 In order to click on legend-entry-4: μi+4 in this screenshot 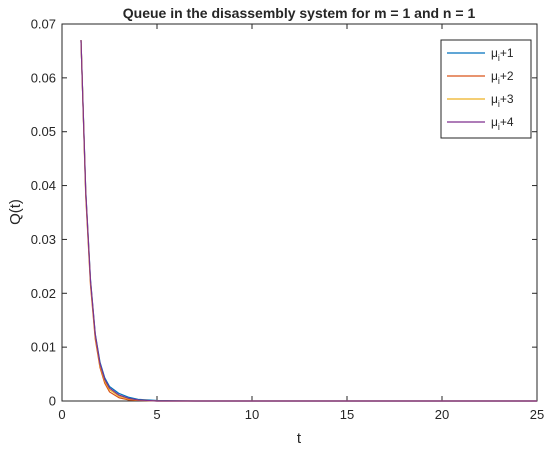, I will do `click(502, 123)`.